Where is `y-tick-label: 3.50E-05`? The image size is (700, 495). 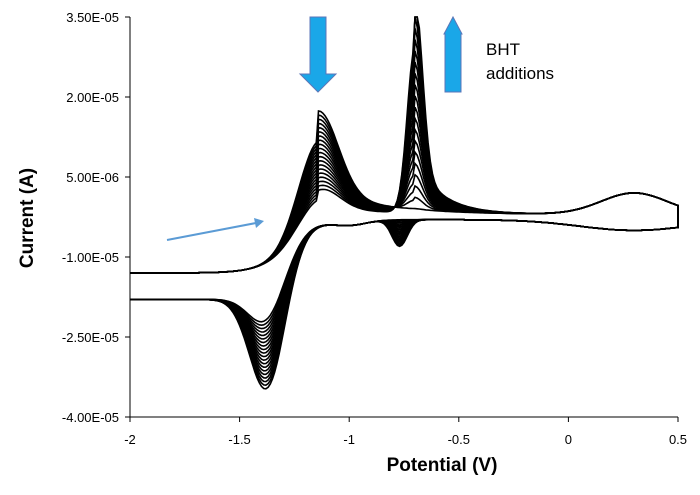
y-tick-label: 3.50E-05 is located at coordinates (92, 17).